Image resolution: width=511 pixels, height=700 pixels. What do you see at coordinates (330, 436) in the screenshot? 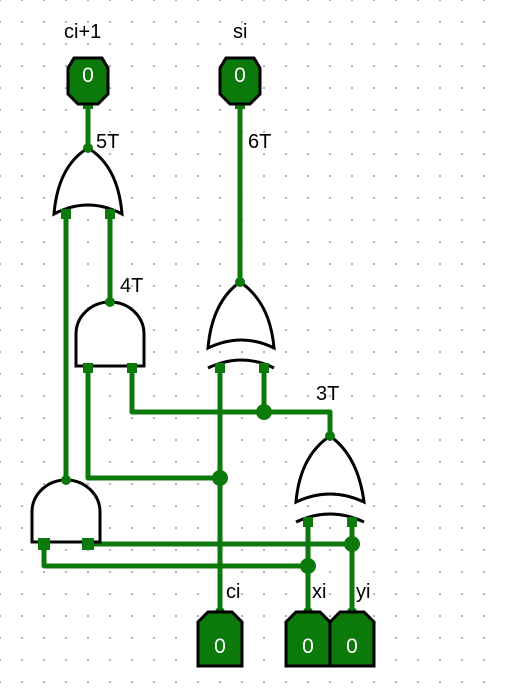
I see `junction-xor-bot-out` at bounding box center [330, 436].